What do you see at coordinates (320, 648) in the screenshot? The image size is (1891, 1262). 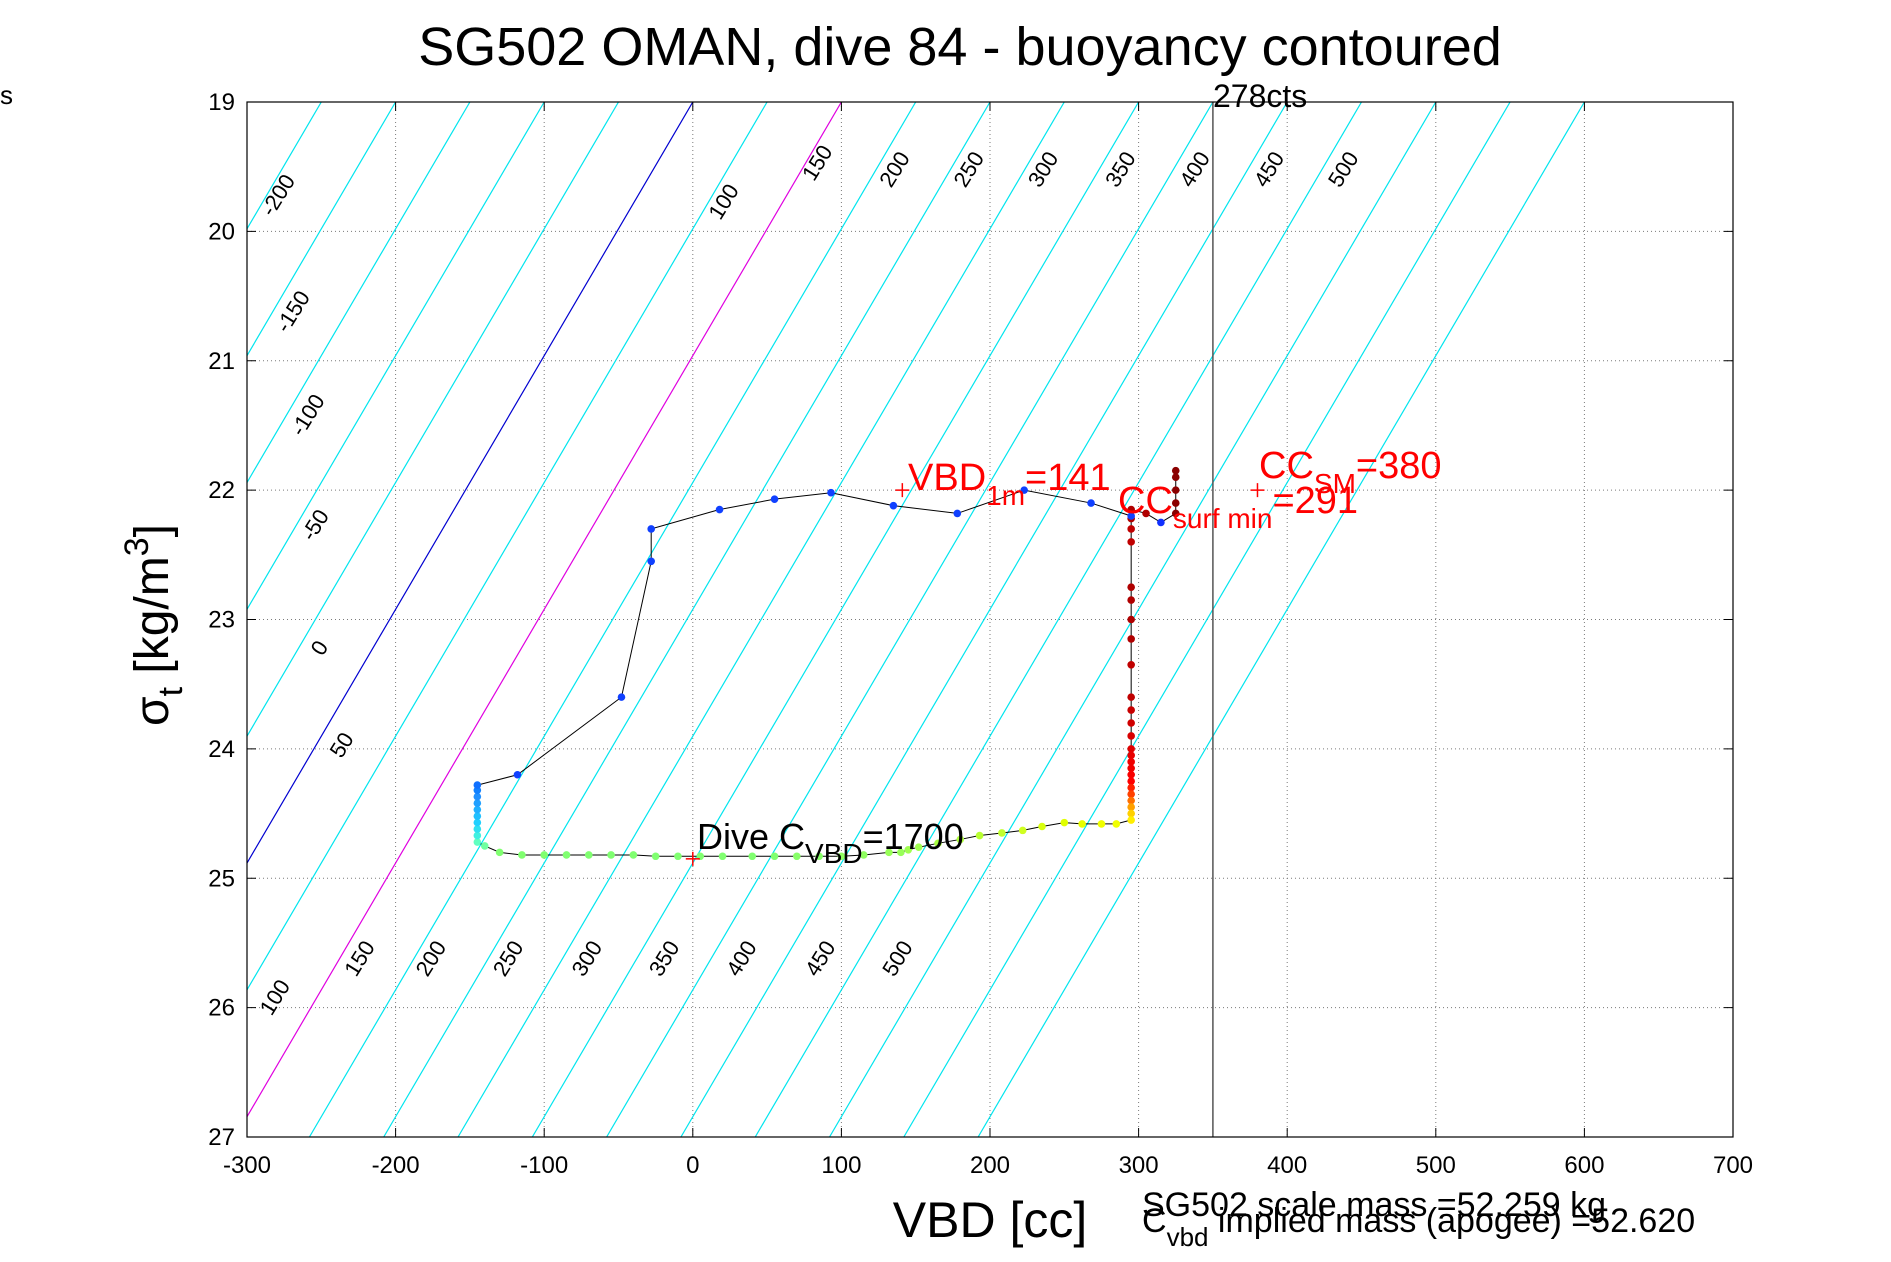 I see `contour-label: 0` at bounding box center [320, 648].